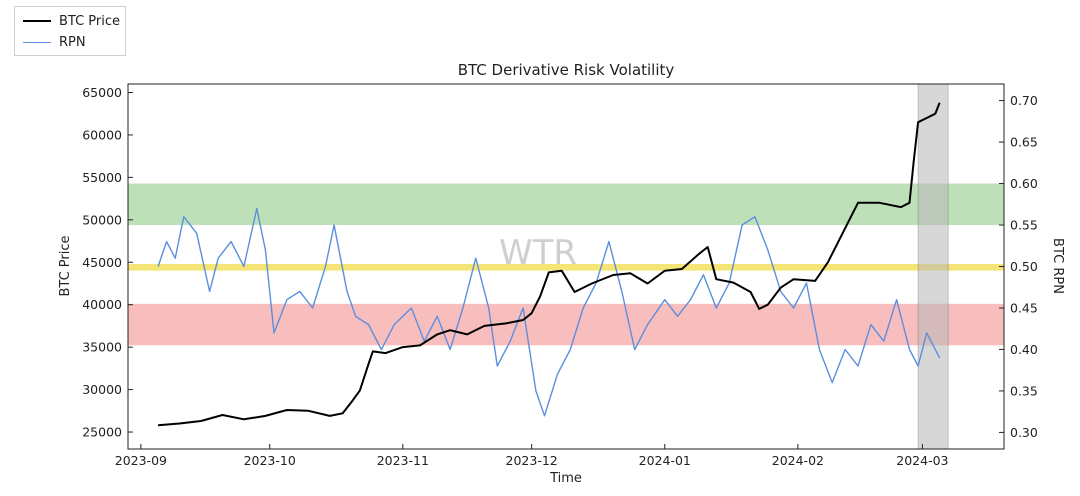 This screenshot has width=1080, height=496. What do you see at coordinates (1057, 266) in the screenshot?
I see `y-axis-right-label: BTC RPN` at bounding box center [1057, 266].